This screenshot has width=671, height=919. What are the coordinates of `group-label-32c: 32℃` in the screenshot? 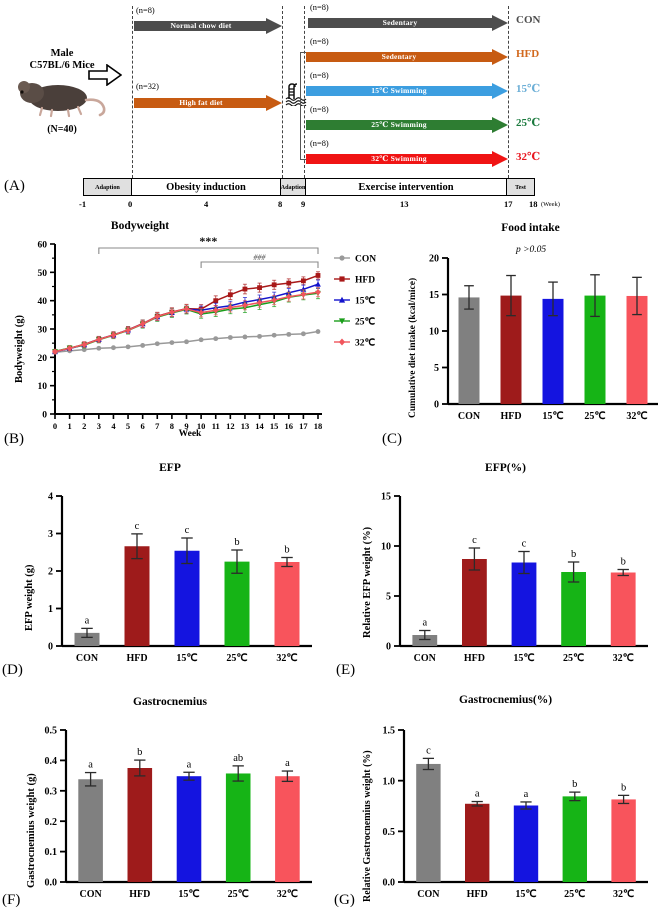 It's located at (528, 157).